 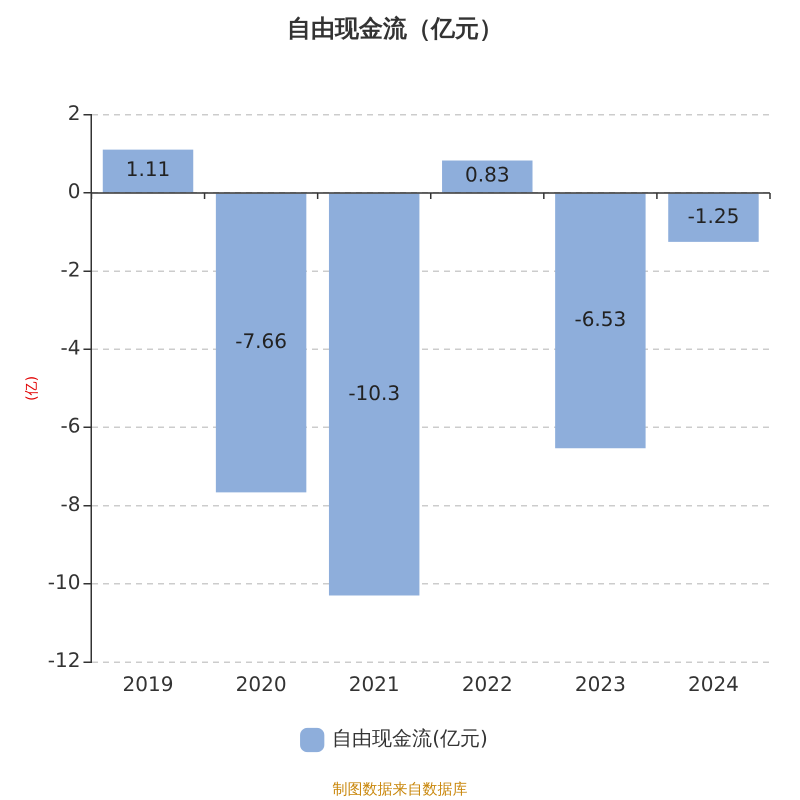 What do you see at coordinates (64, 582) in the screenshot?
I see `y-tick-label: -10` at bounding box center [64, 582].